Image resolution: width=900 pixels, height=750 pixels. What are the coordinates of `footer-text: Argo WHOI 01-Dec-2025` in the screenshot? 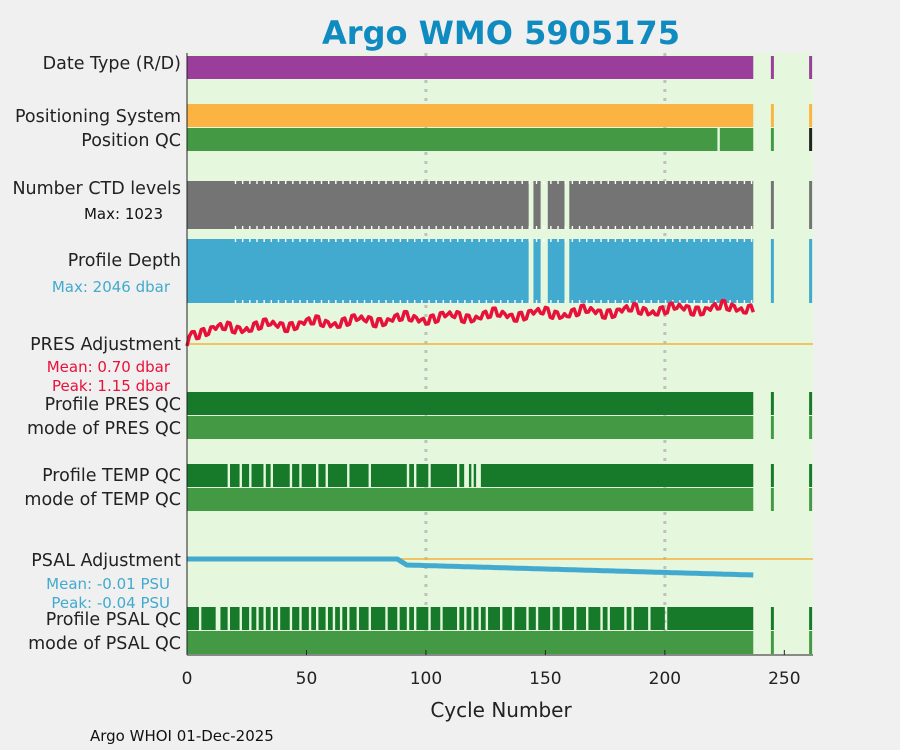 It's located at (182, 736).